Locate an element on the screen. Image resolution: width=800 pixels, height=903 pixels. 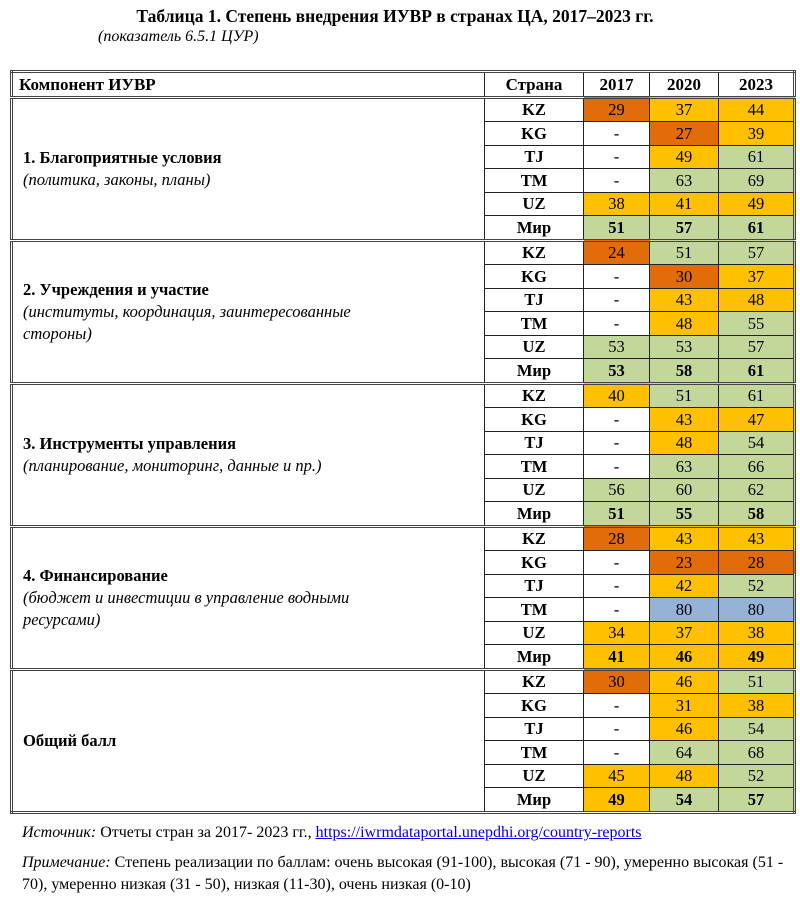
score-cell-2023: 37 is located at coordinates (756, 276).